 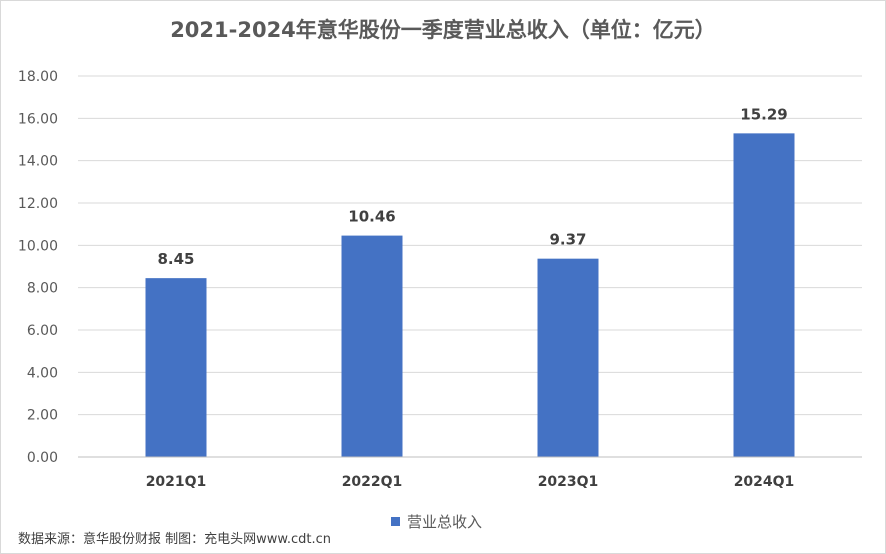 I want to click on y-tick-label: 12.00, so click(x=38, y=204).